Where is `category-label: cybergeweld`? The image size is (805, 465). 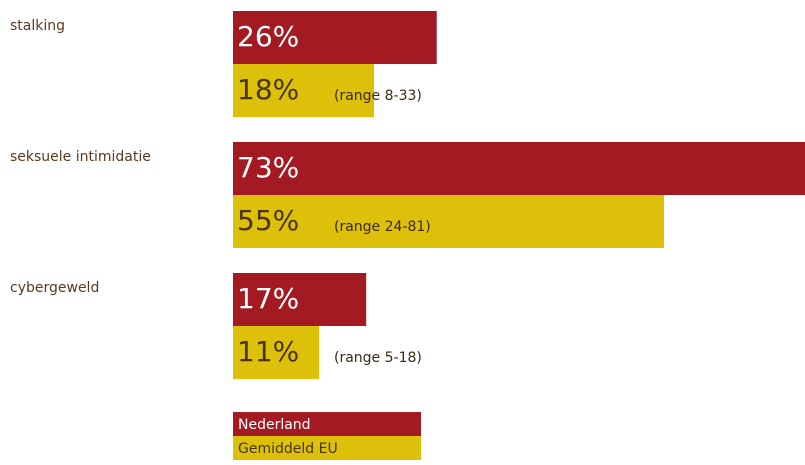
category-label: cybergeweld is located at coordinates (54, 288).